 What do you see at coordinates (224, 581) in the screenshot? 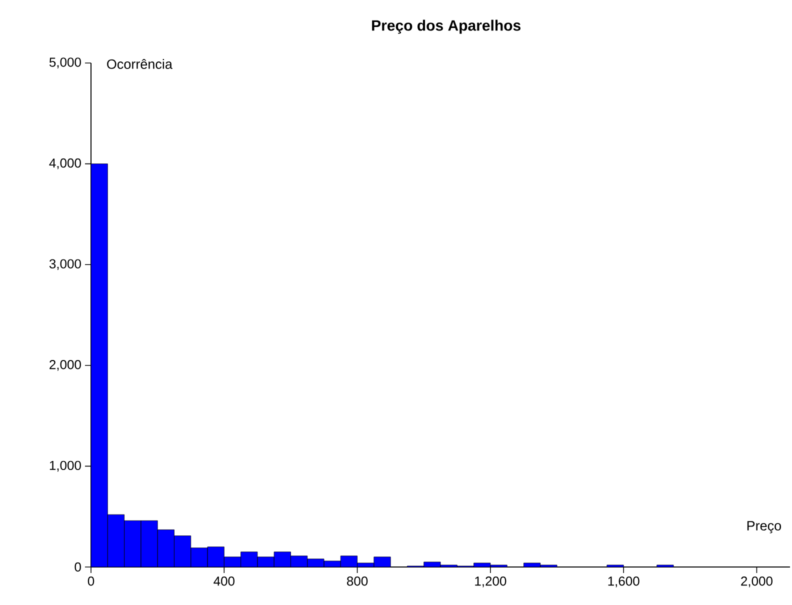
I see `x-tick-label: 400` at bounding box center [224, 581].